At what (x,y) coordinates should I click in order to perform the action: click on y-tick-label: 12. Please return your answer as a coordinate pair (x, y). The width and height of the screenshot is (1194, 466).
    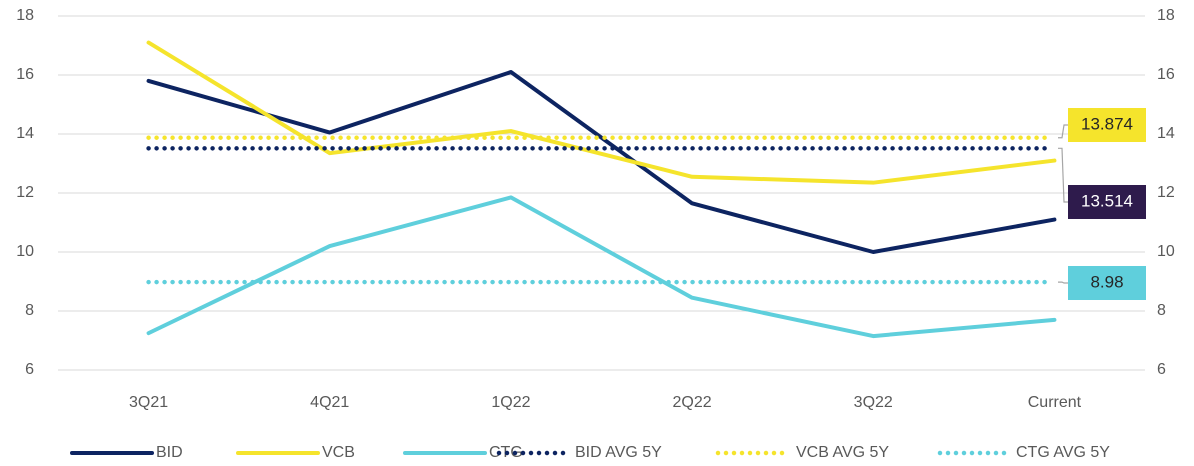
    Looking at the image, I should click on (25, 192).